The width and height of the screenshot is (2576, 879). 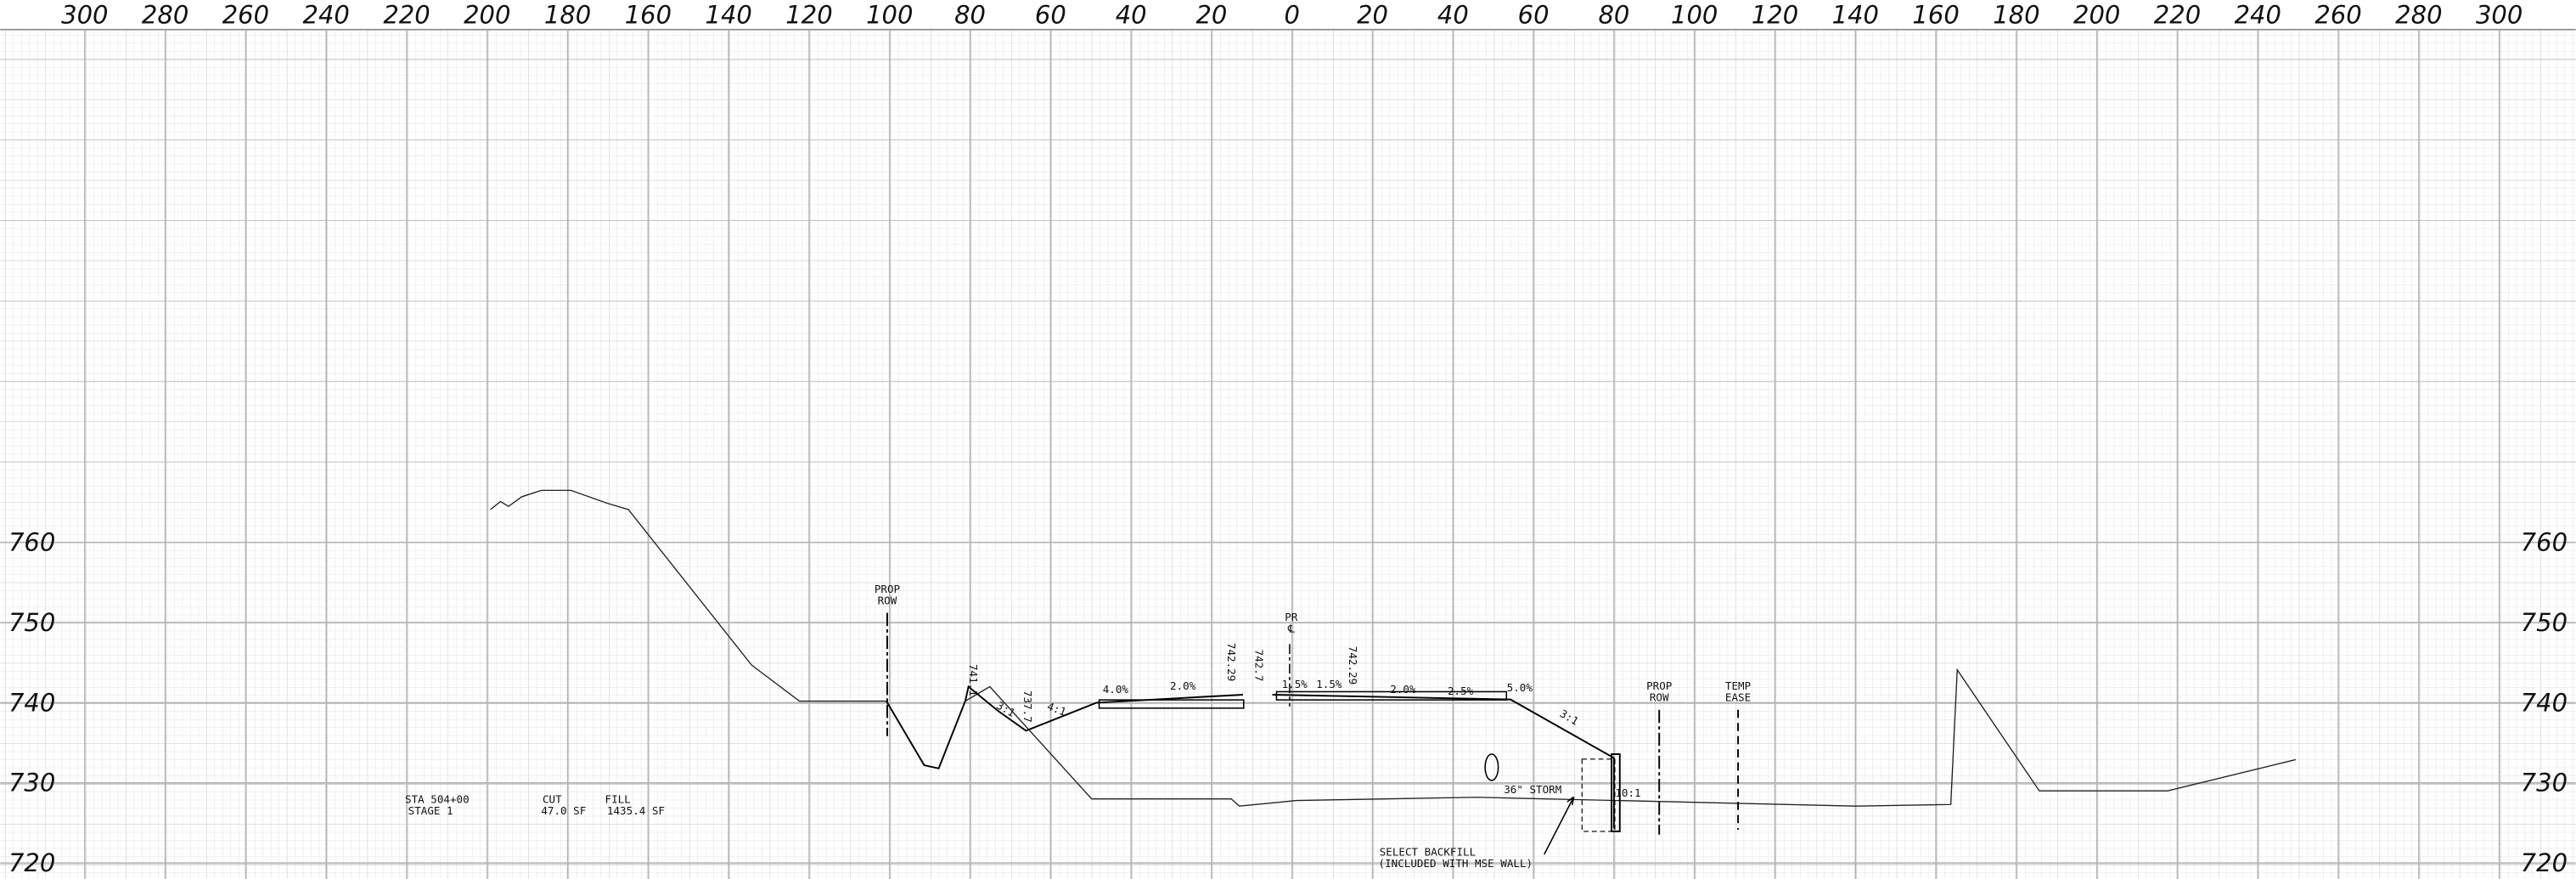 I want to click on annotation: 36" STORM, so click(x=1533, y=789).